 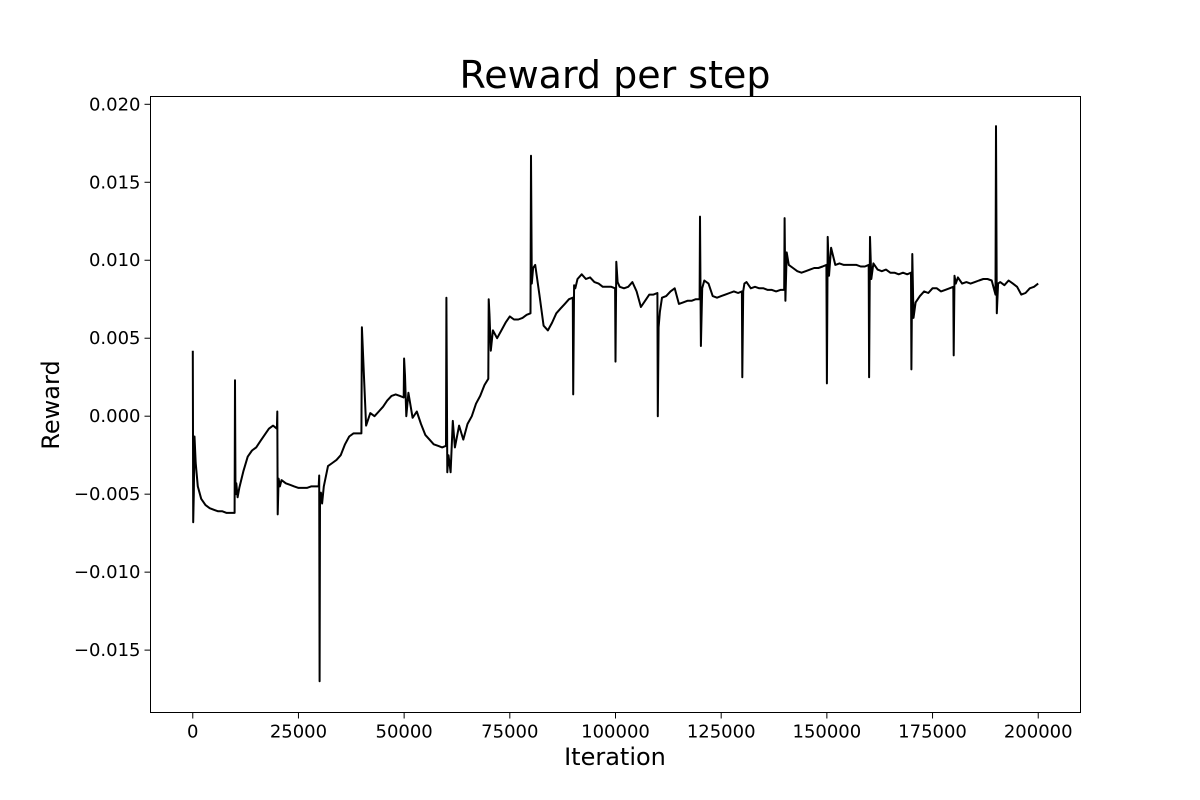 I want to click on y-tick-label: −0.005, so click(x=107, y=494).